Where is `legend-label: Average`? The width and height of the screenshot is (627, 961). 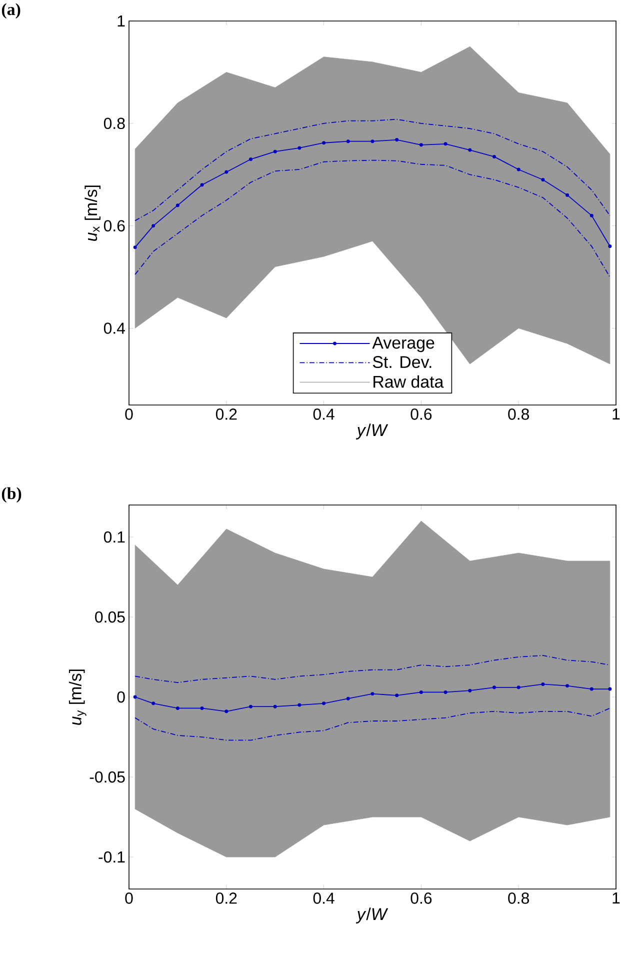 legend-label: Average is located at coordinates (403, 344).